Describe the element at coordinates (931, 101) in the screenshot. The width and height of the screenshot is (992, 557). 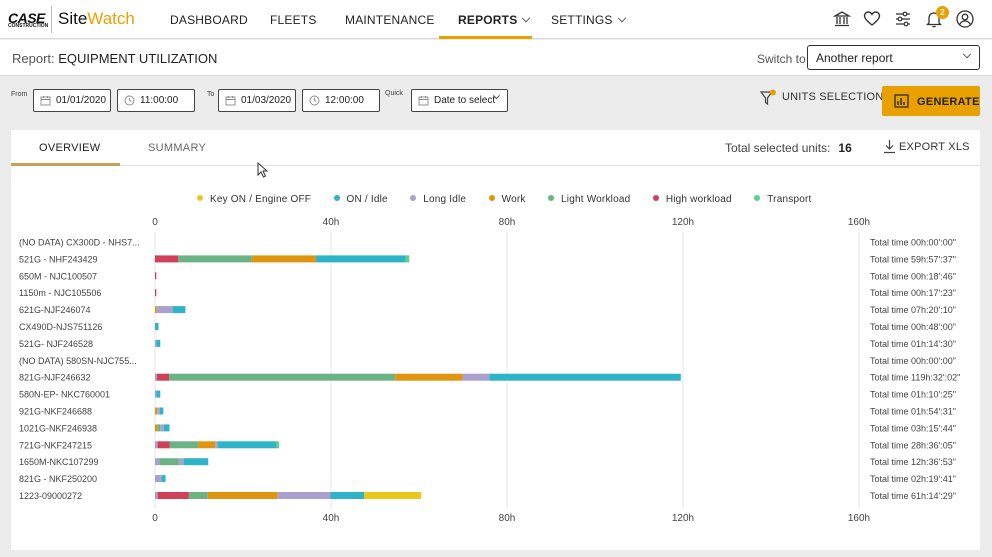
I see `generate-button: GENERATE` at that location.